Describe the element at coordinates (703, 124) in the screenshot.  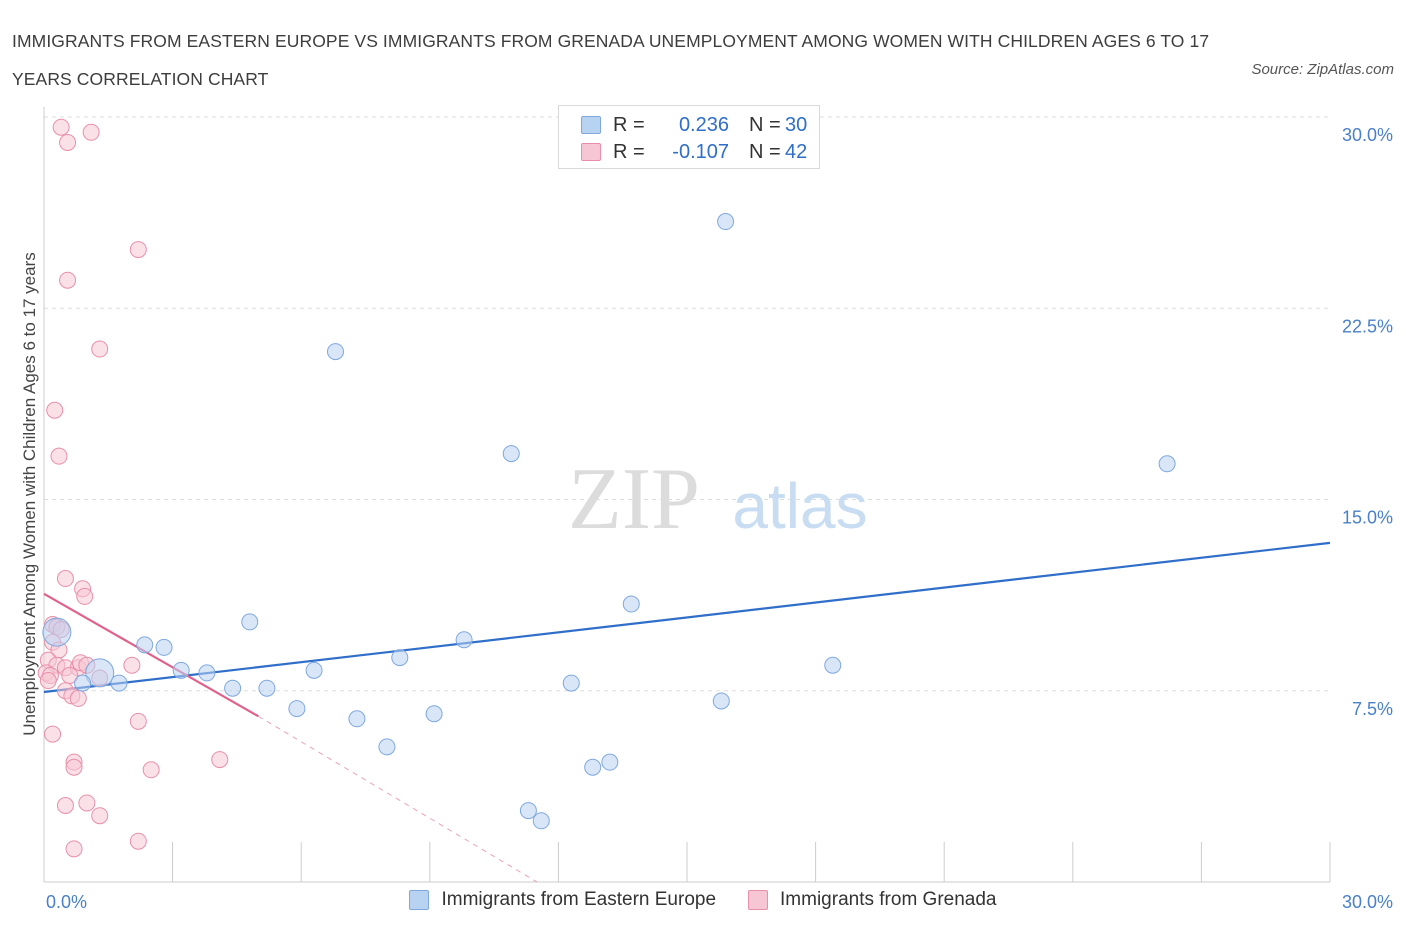
I see `legend-r-value: 0.236` at that location.